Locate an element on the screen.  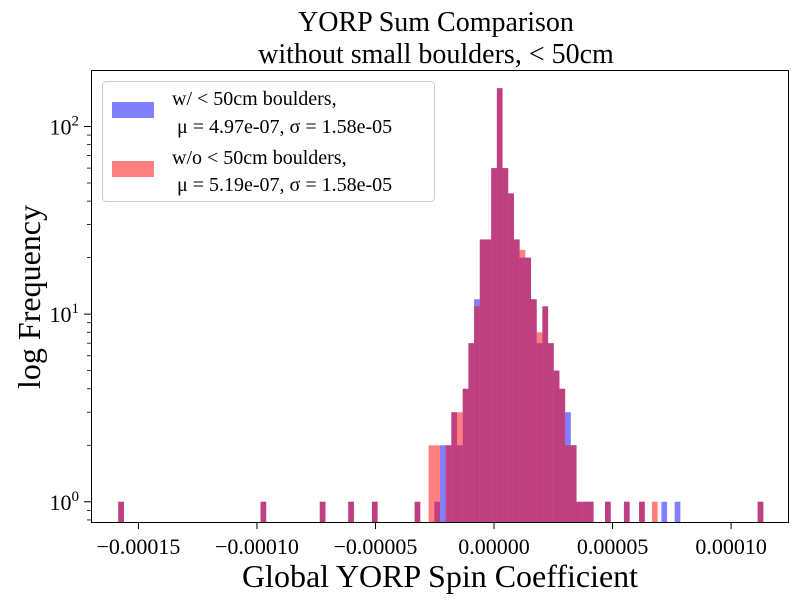
legend-label-1-line1: w/o < 50cm boulders, is located at coordinates (259, 158).